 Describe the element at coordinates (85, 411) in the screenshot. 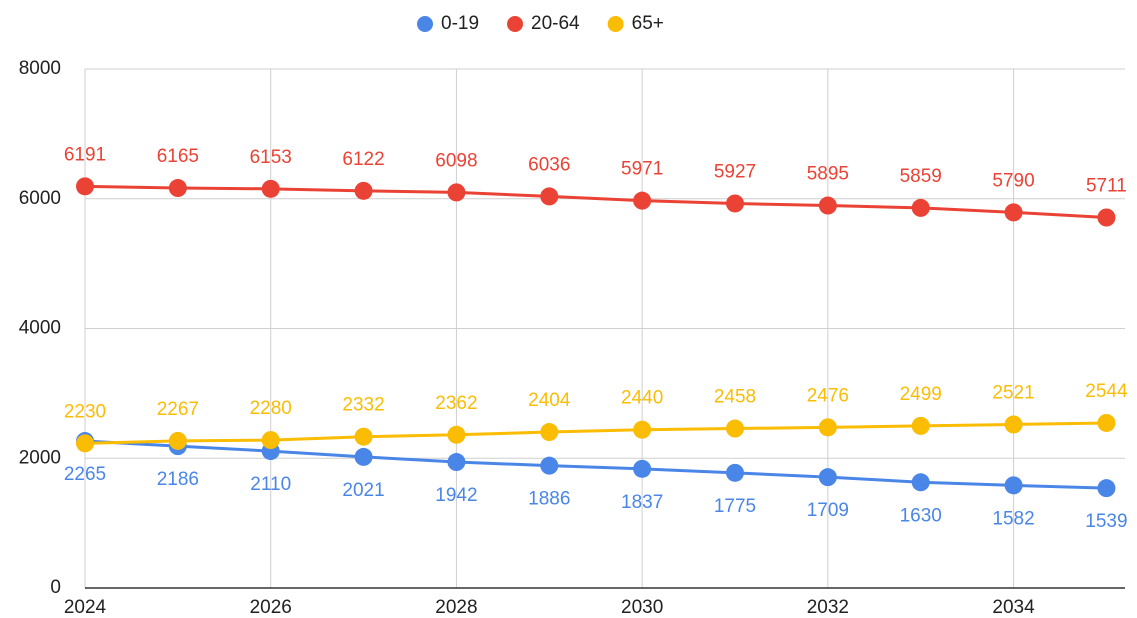

I see `data-label: 2230` at that location.